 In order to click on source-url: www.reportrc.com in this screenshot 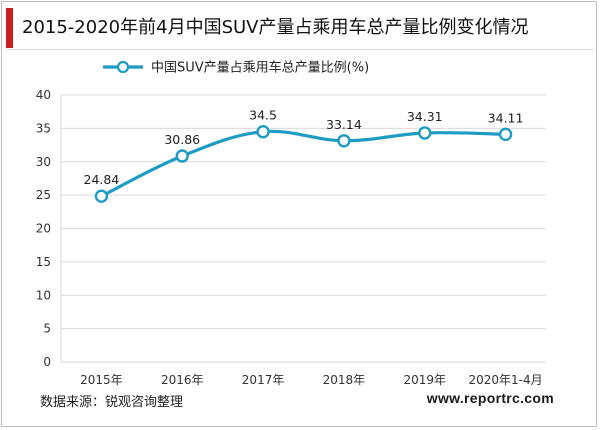, I will do `click(490, 398)`.